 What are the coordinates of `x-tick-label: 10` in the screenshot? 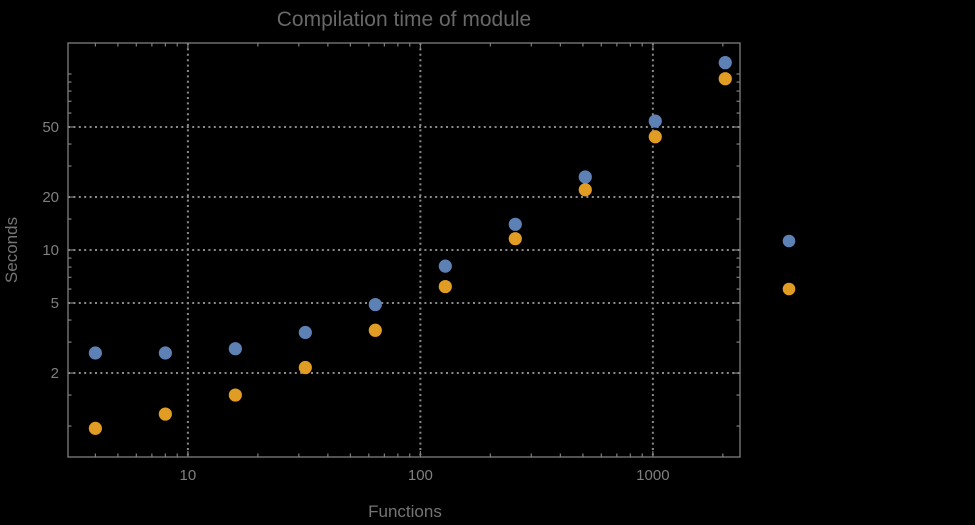 It's located at (188, 475).